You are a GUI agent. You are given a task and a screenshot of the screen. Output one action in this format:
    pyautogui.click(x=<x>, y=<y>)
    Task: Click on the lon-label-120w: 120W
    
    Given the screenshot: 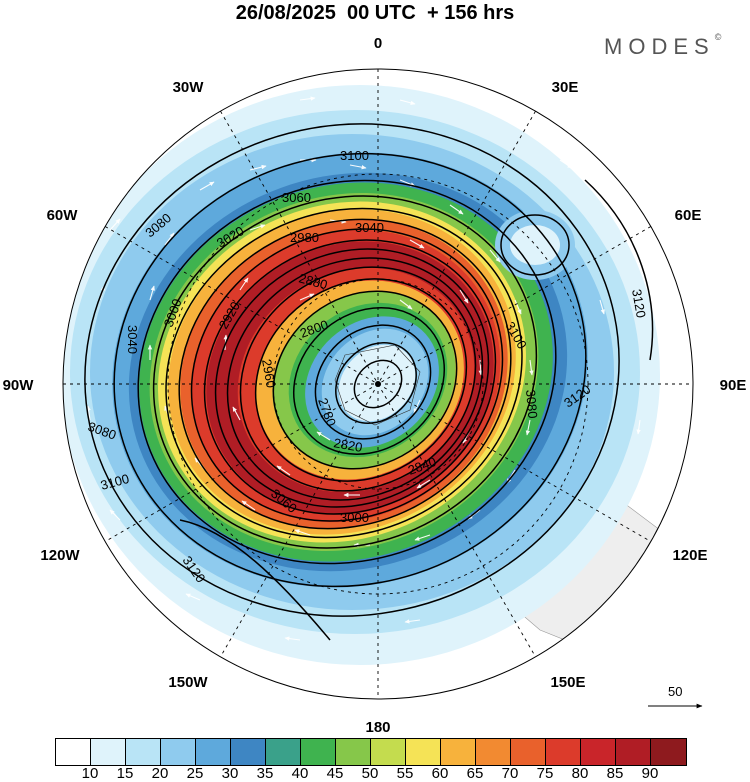 What is the action you would take?
    pyautogui.click(x=60, y=555)
    